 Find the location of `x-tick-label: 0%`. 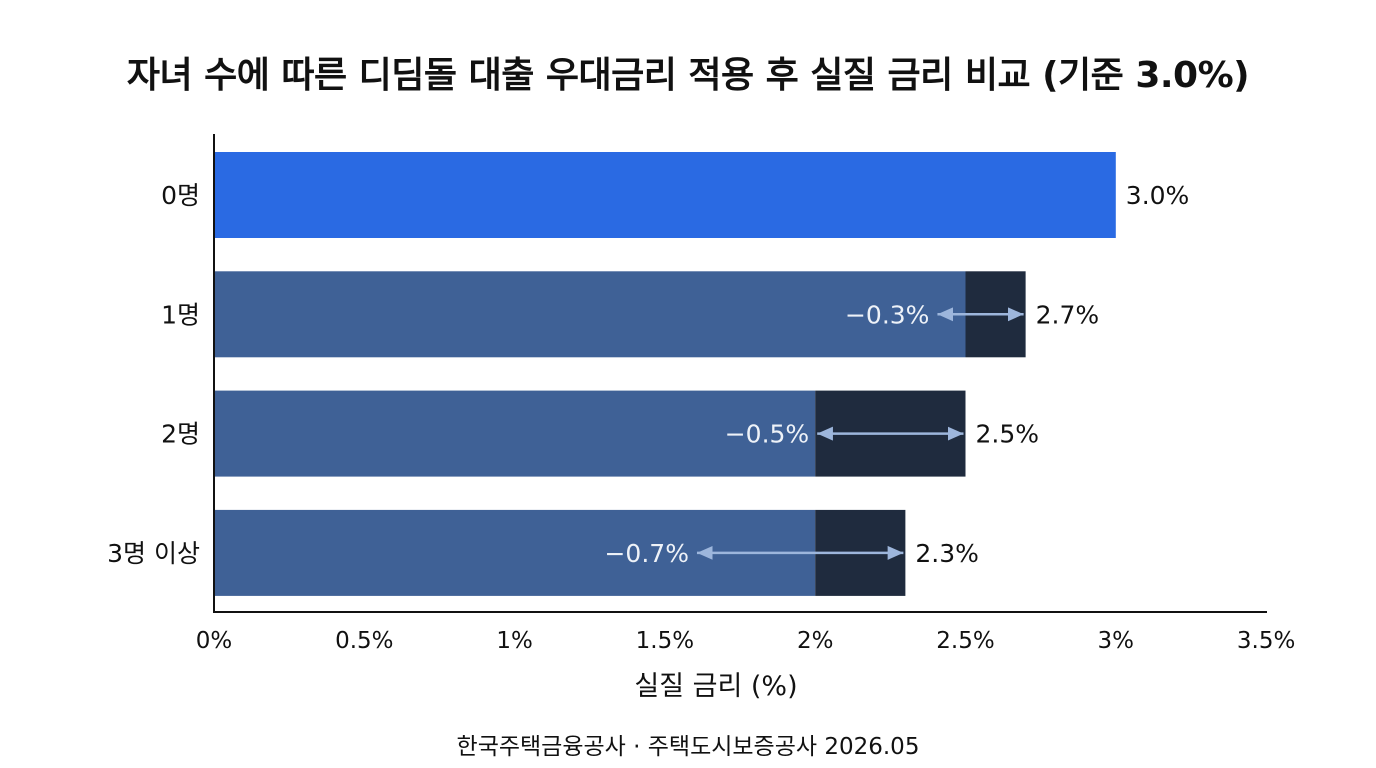

x-tick-label: 0% is located at coordinates (214, 641).